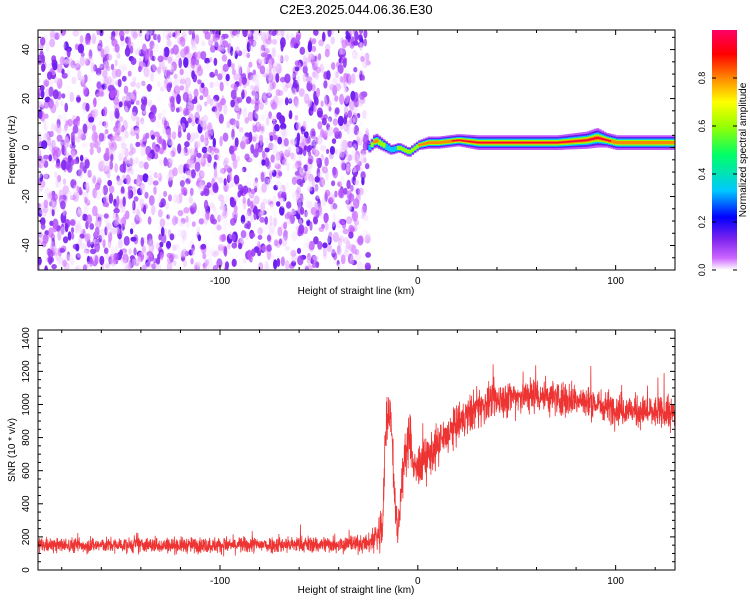  I want to click on colorbar-tick-label: 0.8, so click(702, 78).